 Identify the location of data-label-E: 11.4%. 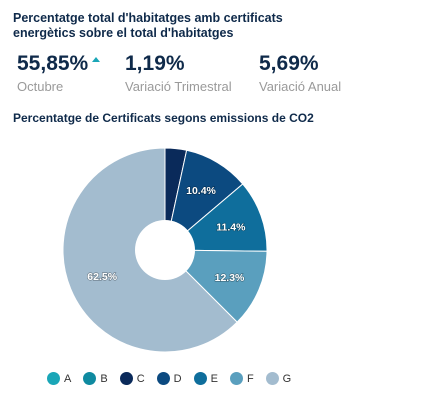
(231, 227).